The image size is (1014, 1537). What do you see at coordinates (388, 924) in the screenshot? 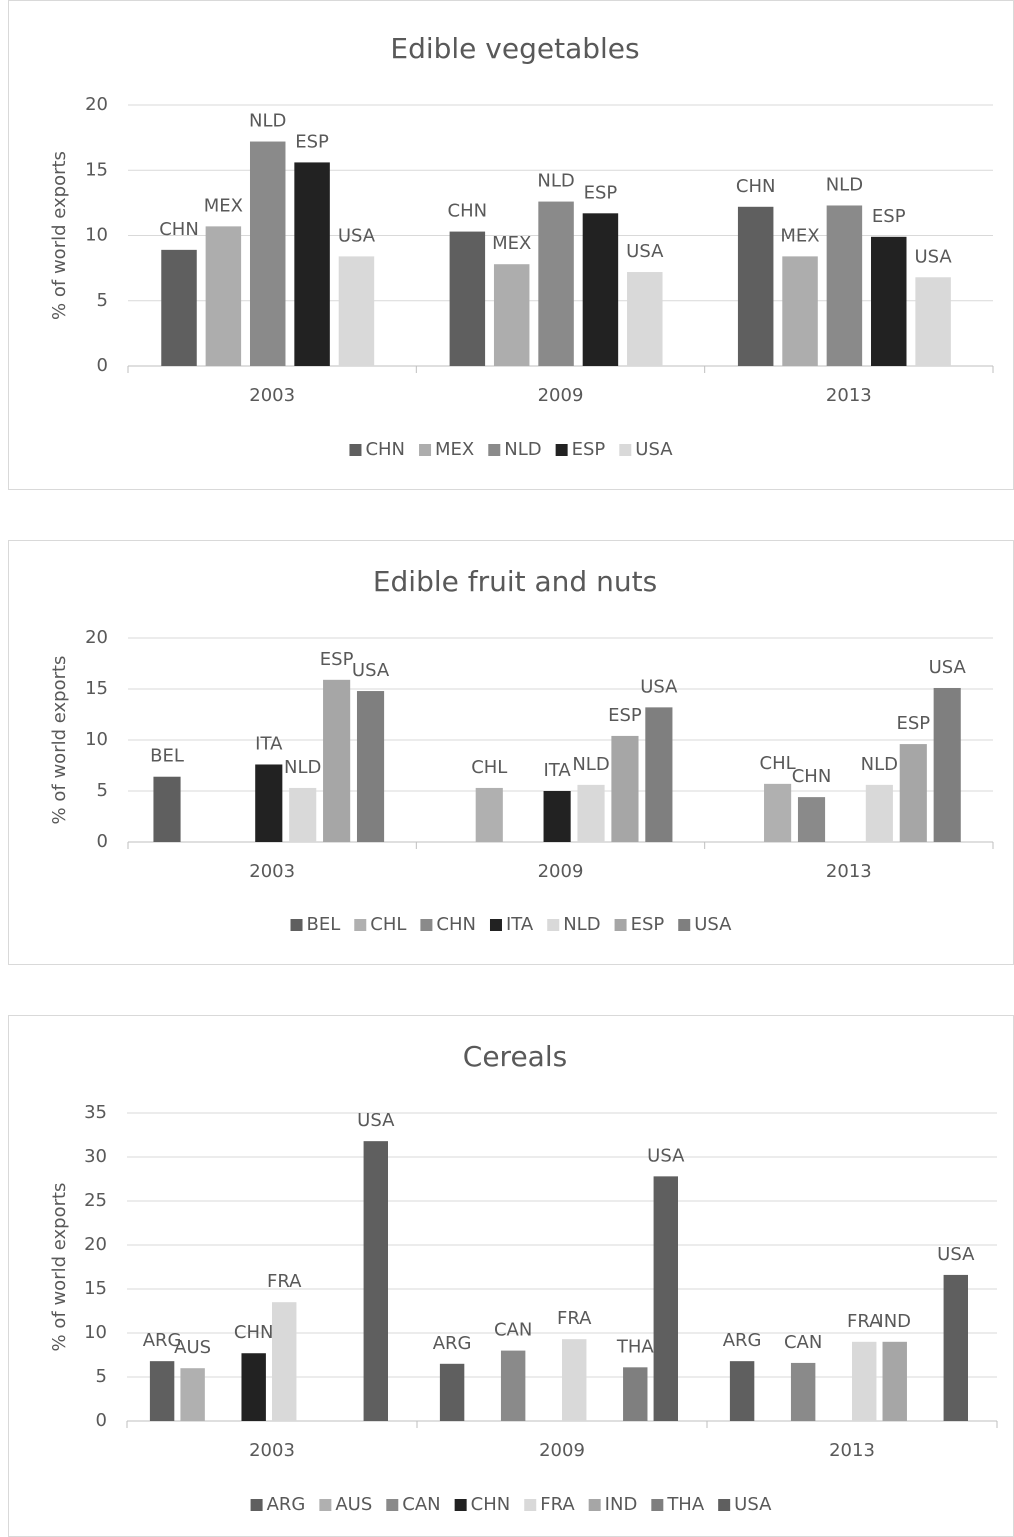
I see `legend-label: CHL` at bounding box center [388, 924].